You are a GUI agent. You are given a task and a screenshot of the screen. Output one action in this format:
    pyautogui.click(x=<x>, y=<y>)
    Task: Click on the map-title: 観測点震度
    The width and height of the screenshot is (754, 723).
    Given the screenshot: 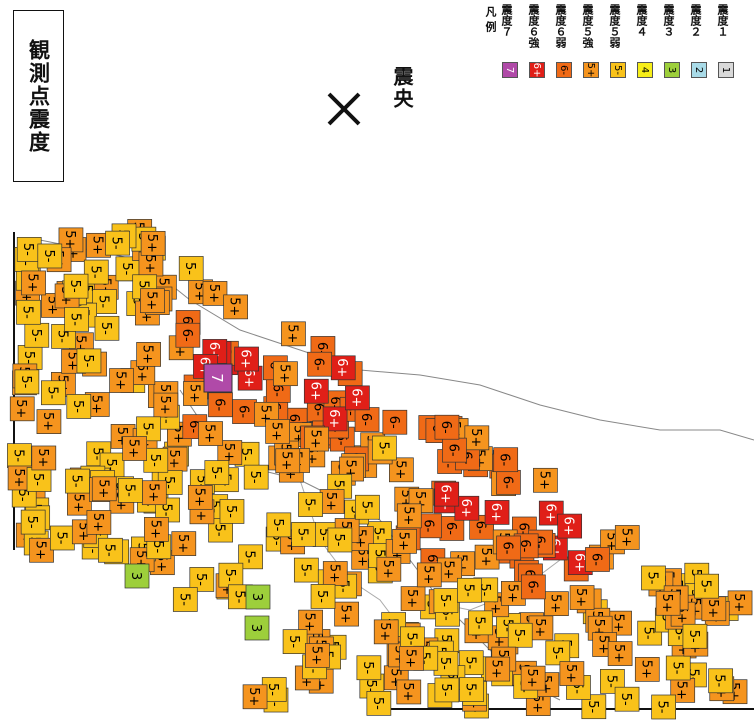 What is the action you would take?
    pyautogui.click(x=38, y=96)
    